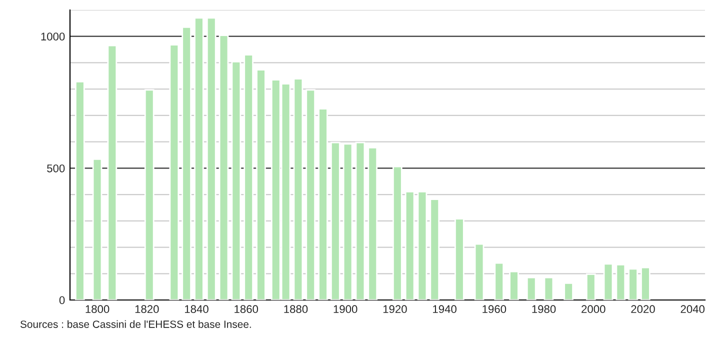 This screenshot has height=340, width=710. What do you see at coordinates (494, 309) in the screenshot?
I see `x-tick-label: 1960` at bounding box center [494, 309].